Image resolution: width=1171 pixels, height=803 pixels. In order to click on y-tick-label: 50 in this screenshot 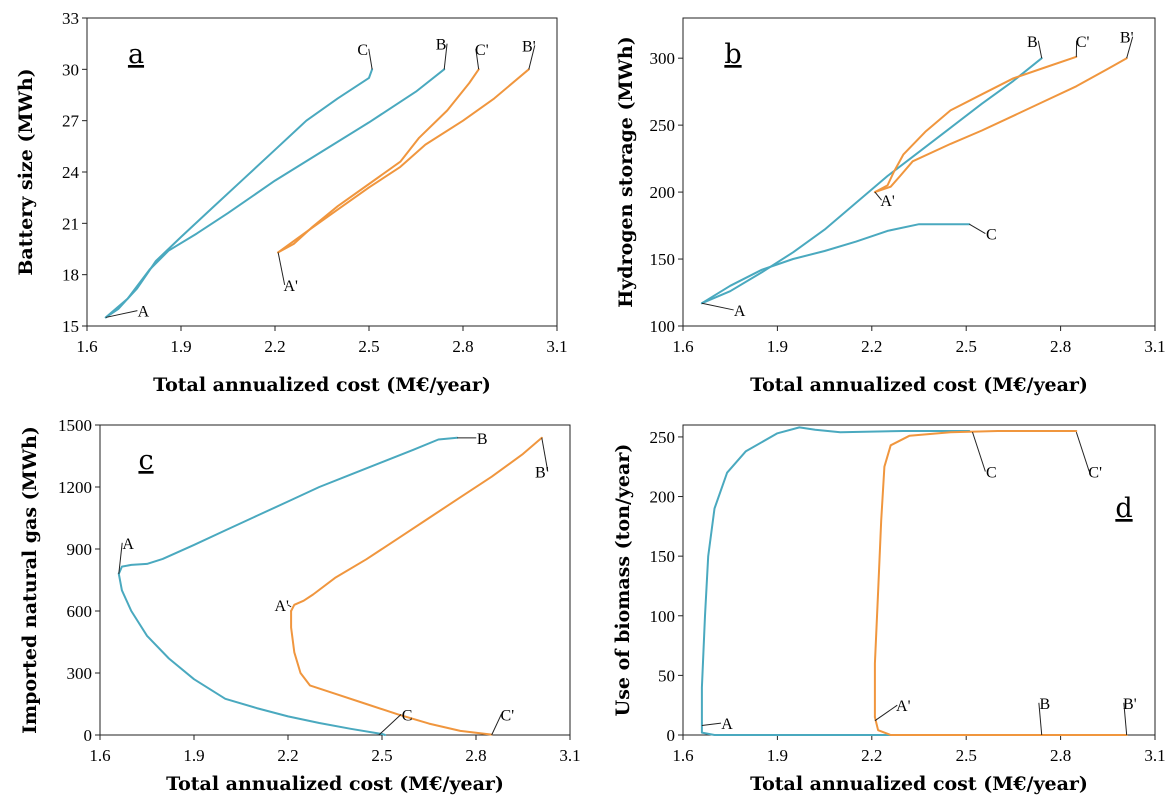, I will do `click(666, 675)`.